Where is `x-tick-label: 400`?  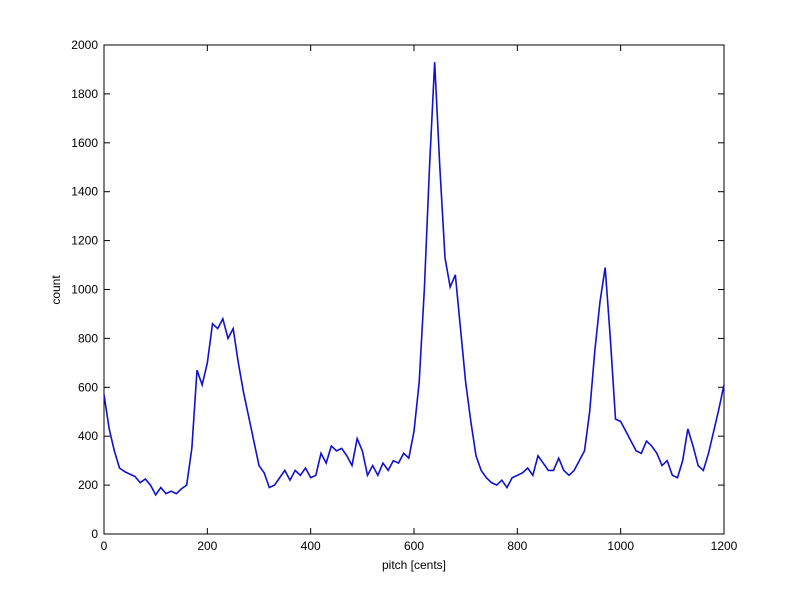
x-tick-label: 400 is located at coordinates (311, 546).